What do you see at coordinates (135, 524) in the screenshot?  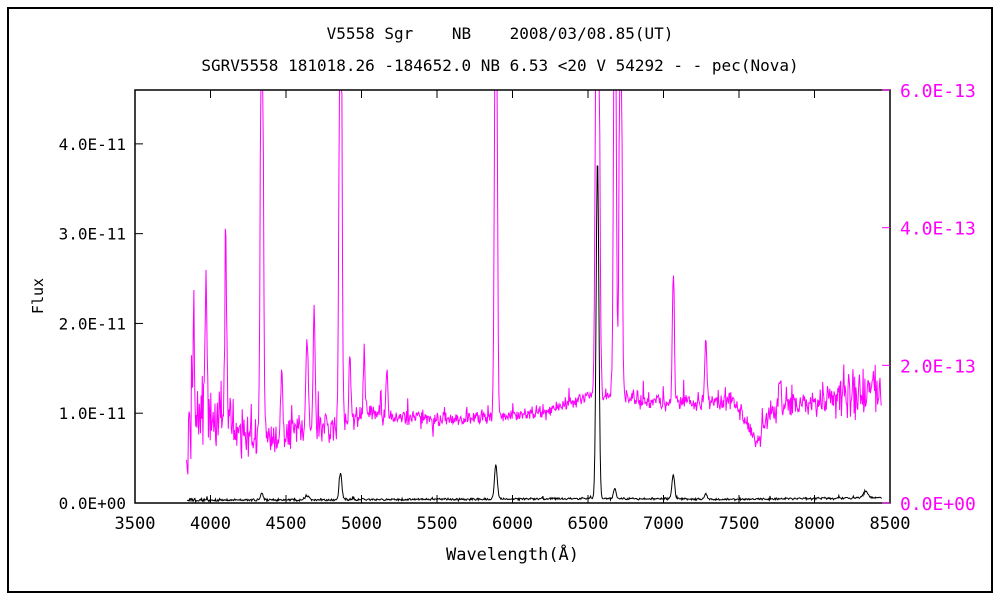 I see `x-tick-label: 3500` at bounding box center [135, 524].